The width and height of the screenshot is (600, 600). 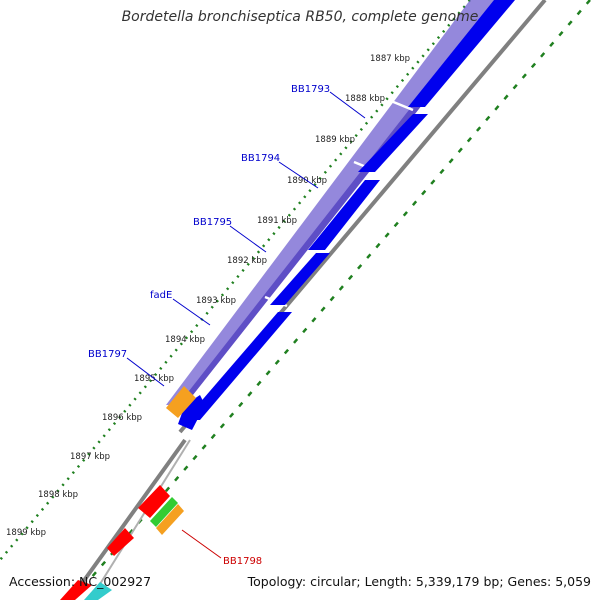 What do you see at coordinates (122, 418) in the screenshot?
I see `tick-label: 1896 kbp` at bounding box center [122, 418].